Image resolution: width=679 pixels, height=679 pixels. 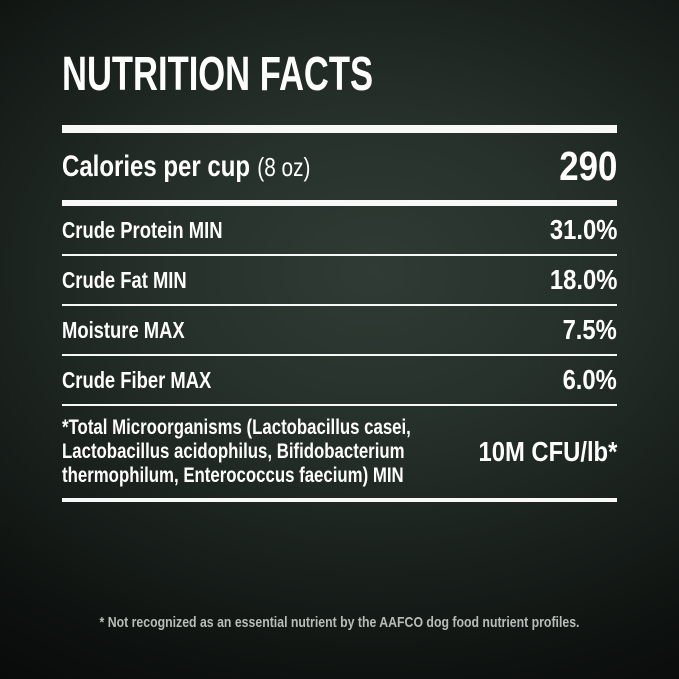 What do you see at coordinates (587, 166) in the screenshot?
I see `calories-value: 290` at bounding box center [587, 166].